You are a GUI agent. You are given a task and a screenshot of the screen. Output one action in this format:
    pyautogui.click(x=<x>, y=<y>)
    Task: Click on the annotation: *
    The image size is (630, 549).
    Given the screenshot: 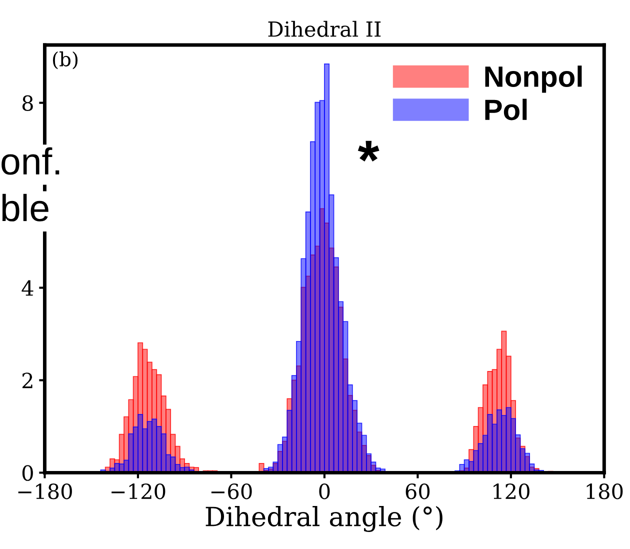 What is the action you would take?
    pyautogui.click(x=369, y=151)
    